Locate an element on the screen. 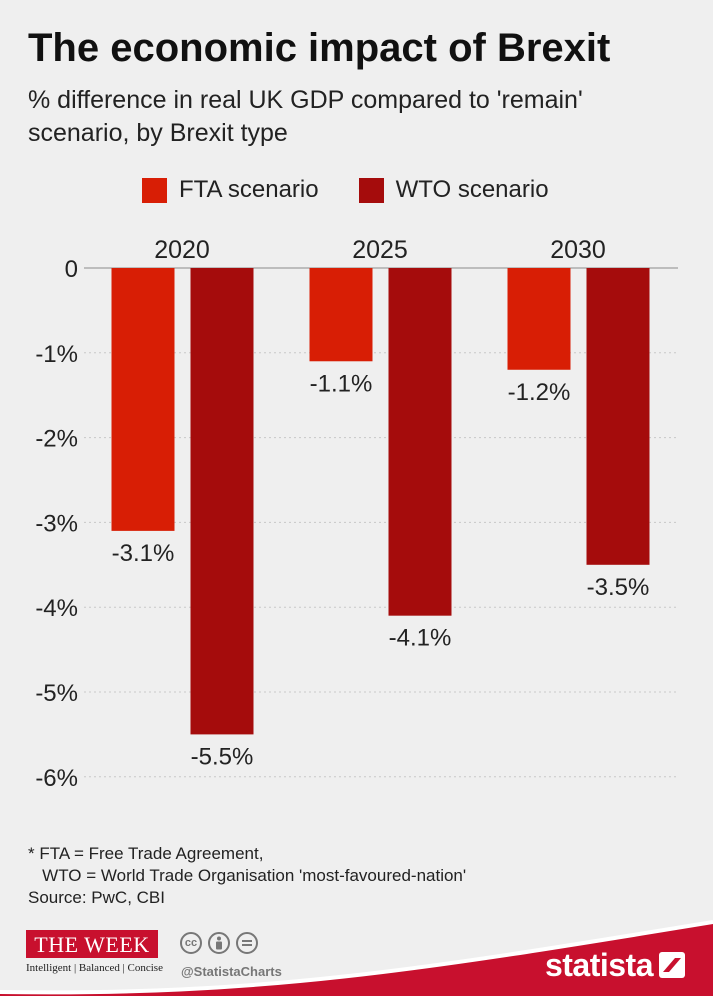 This screenshot has height=996, width=713. category-label: 2030 is located at coordinates (578, 250).